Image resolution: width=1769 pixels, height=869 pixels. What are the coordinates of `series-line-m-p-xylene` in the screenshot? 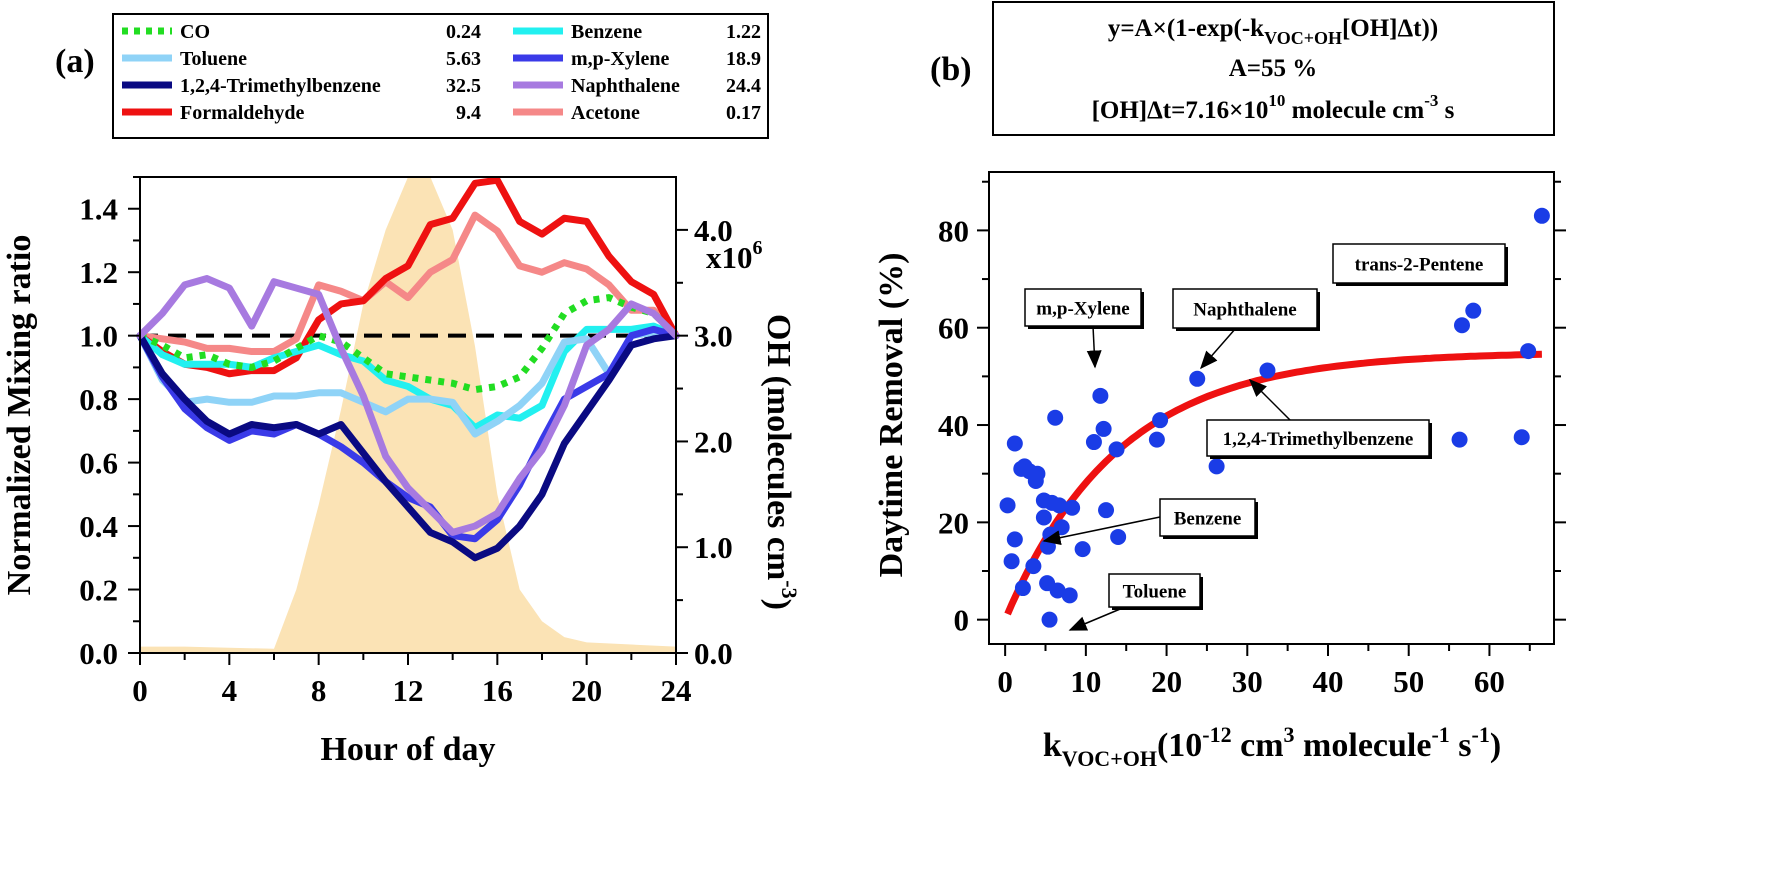 It's located at (408, 434).